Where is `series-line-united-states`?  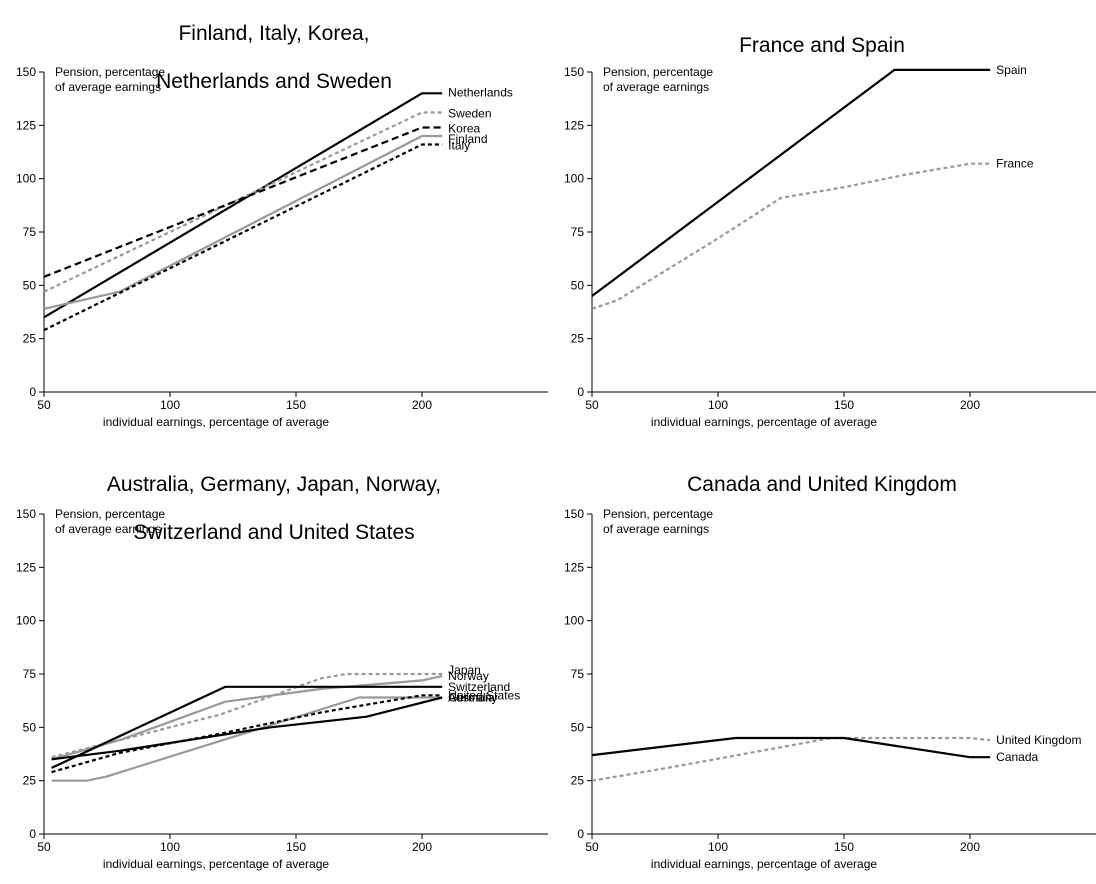 series-line-united-states is located at coordinates (247, 734).